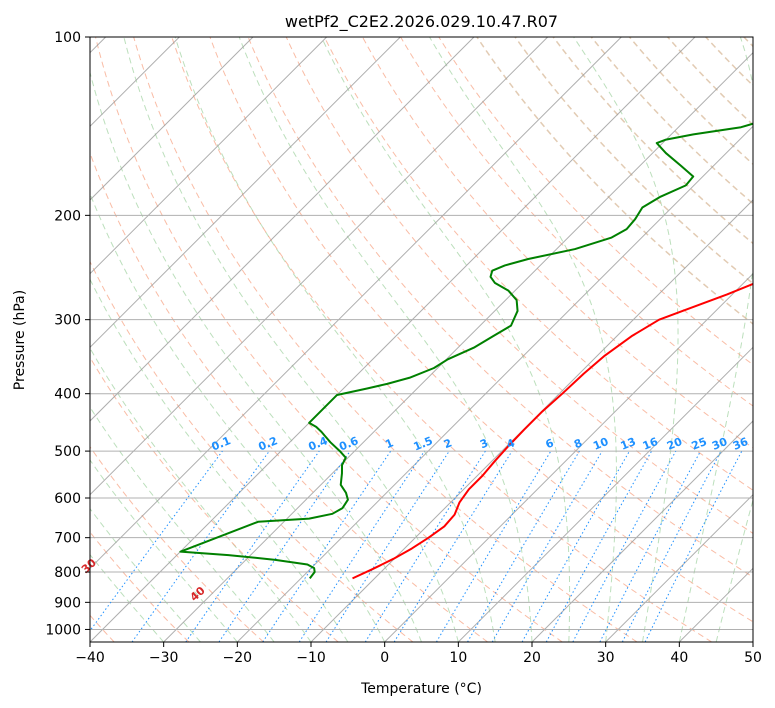 This screenshot has width=775, height=708. What do you see at coordinates (238, 658) in the screenshot?
I see `x-tick-label: −20` at bounding box center [238, 658].